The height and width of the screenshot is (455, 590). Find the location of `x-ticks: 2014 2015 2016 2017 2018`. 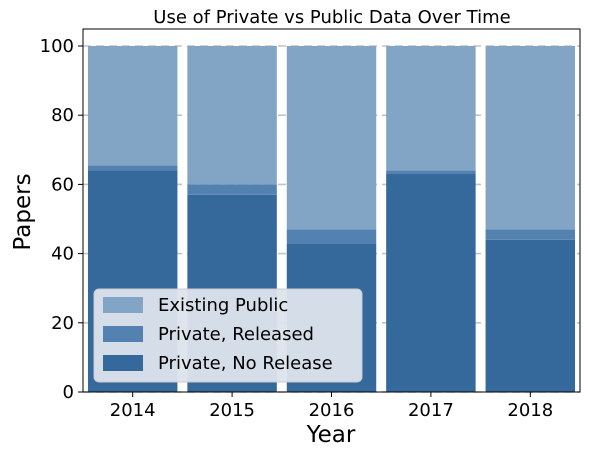

x-ticks: 2014 2015 2016 2017 2018 is located at coordinates (331, 406).